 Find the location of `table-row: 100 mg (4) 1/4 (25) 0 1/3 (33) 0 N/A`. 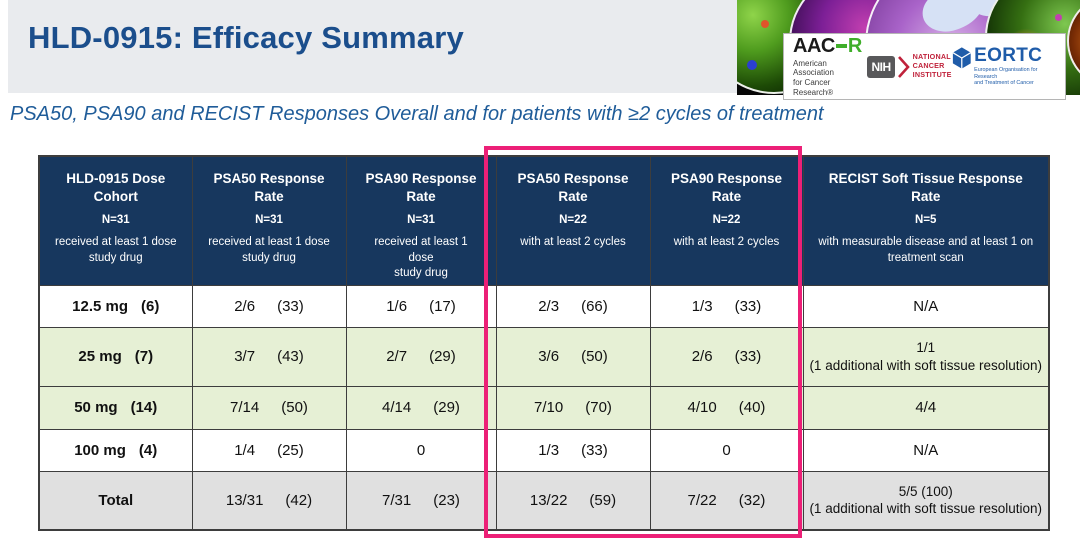

table-row: 100 mg (4) 1/4 (25) 0 1/3 (33) 0 N/A is located at coordinates (544, 450).